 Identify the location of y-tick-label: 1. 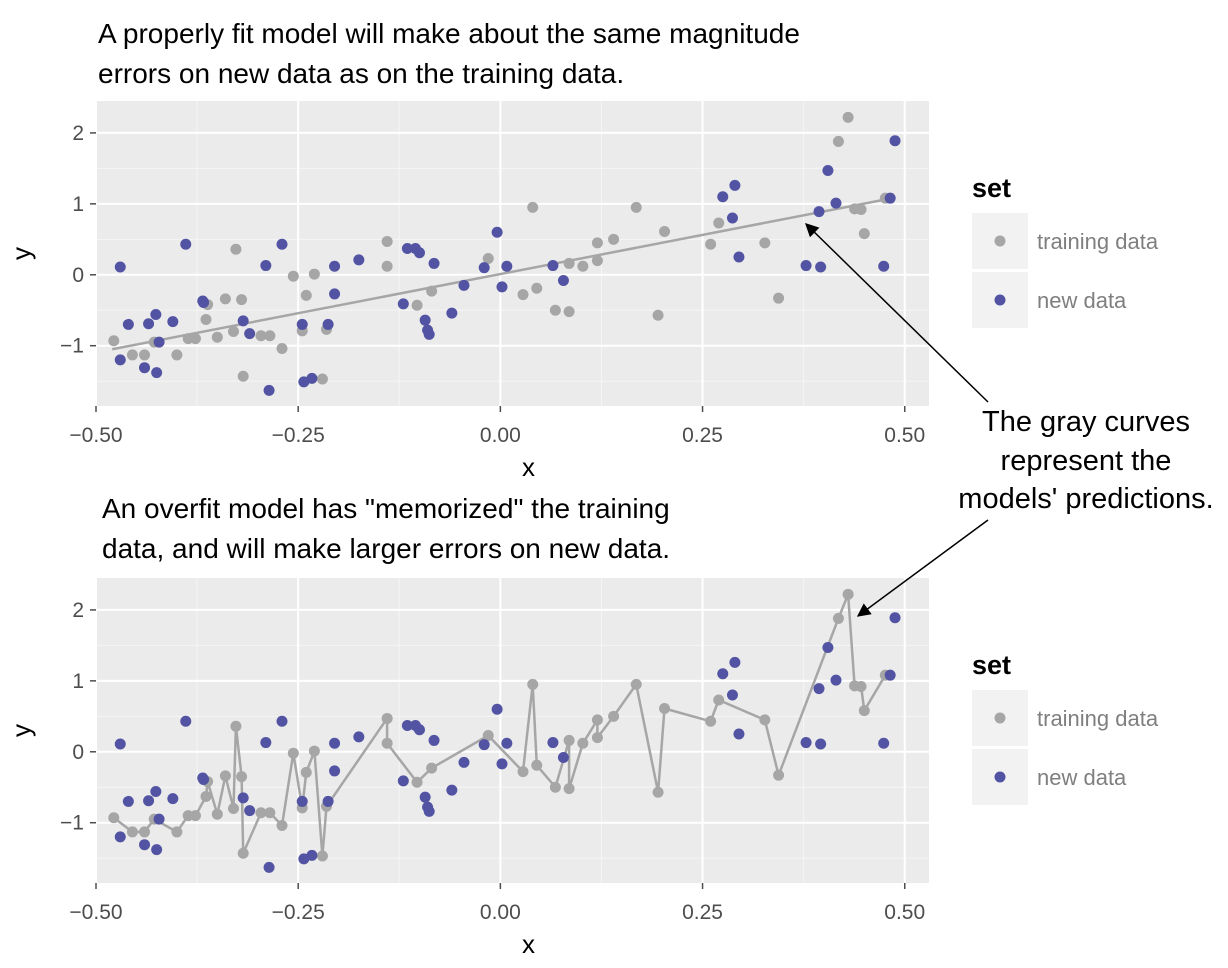
(78, 681).